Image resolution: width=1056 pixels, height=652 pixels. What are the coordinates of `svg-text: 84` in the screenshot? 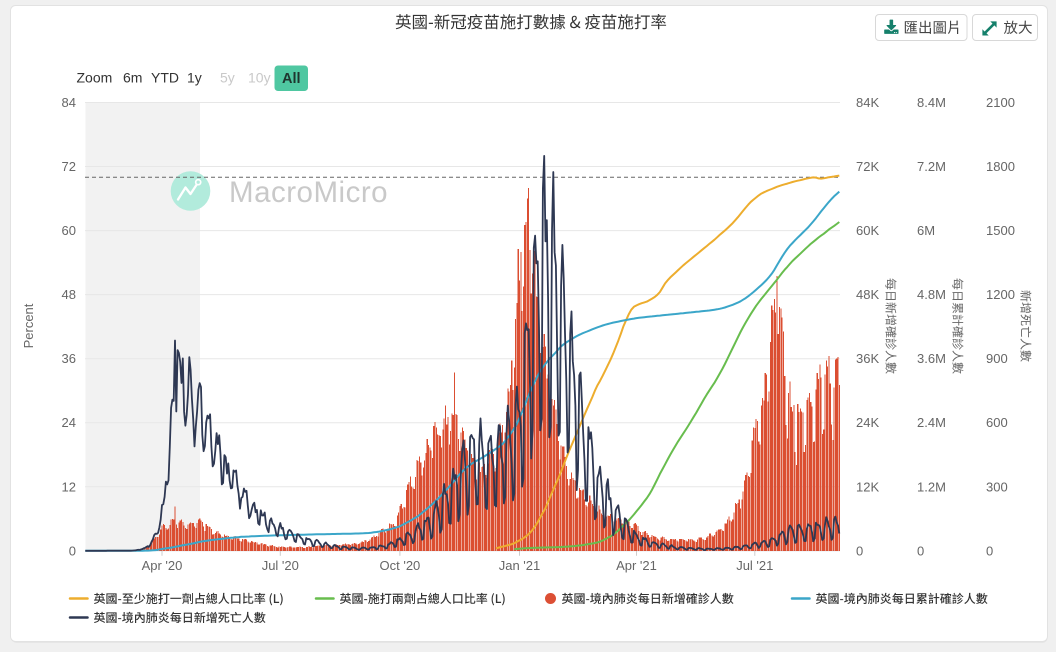 It's located at (69, 102).